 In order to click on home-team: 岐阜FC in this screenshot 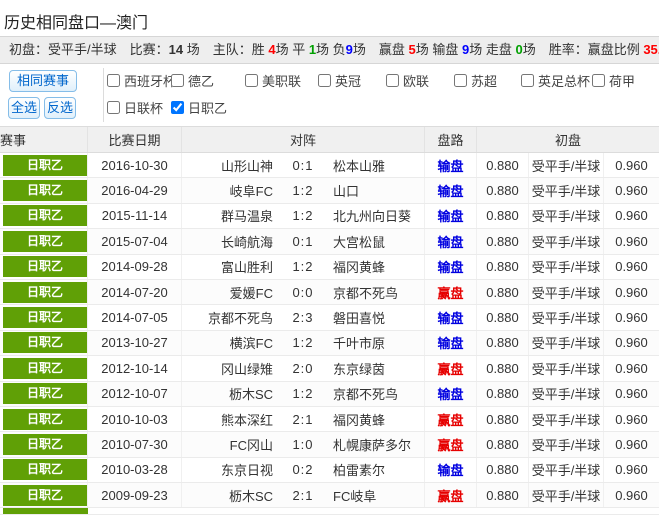, I will do `click(251, 192)`.